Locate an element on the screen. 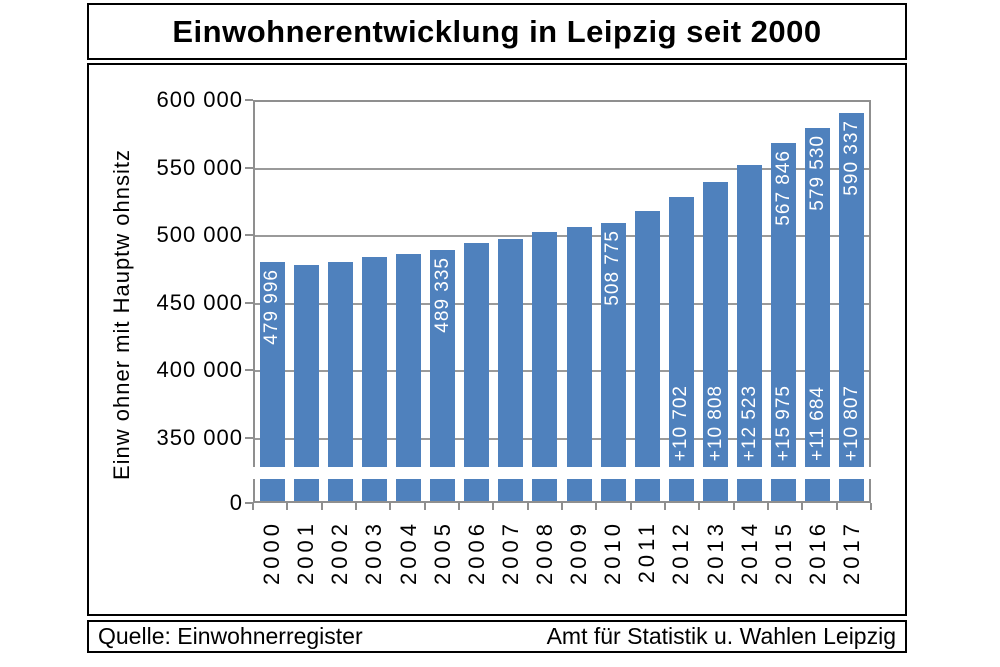  x-year-label: 2004 is located at coordinates (408, 552).